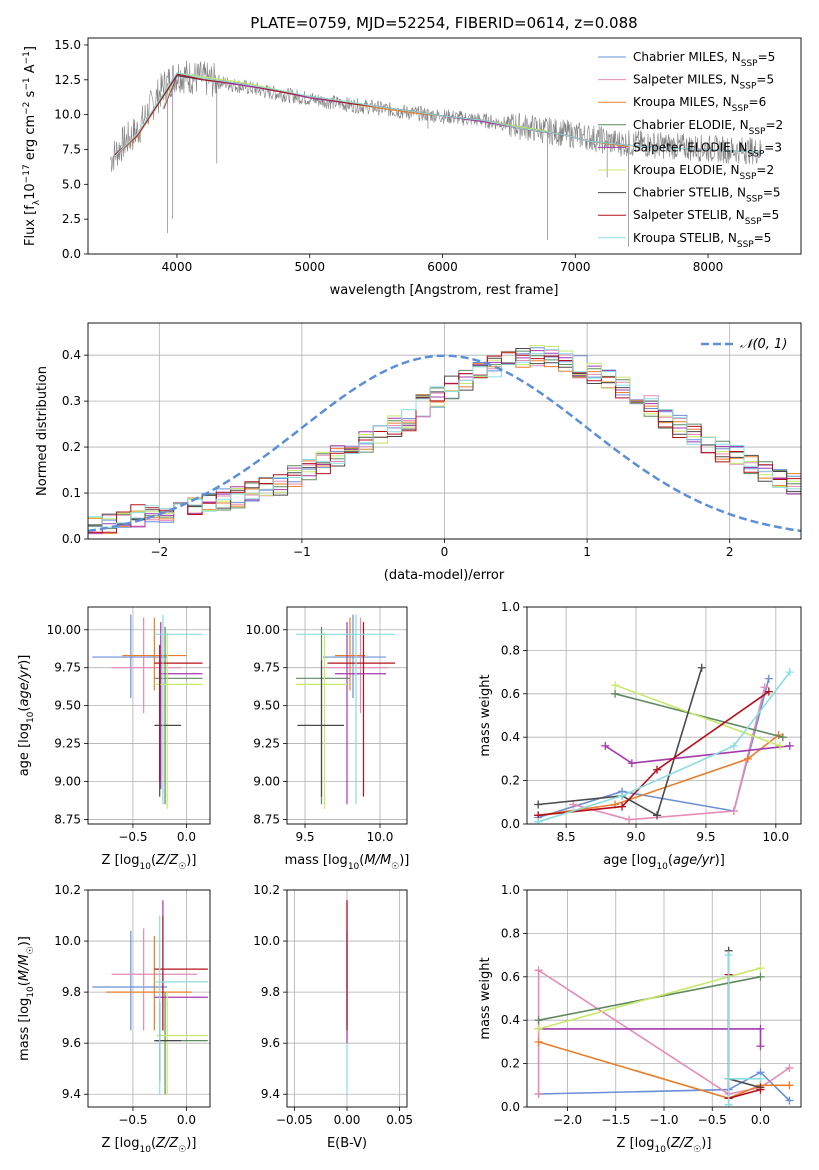  Describe the element at coordinates (685, 238) in the screenshot. I see `legend-text: Kroupa STELIB, N` at that location.